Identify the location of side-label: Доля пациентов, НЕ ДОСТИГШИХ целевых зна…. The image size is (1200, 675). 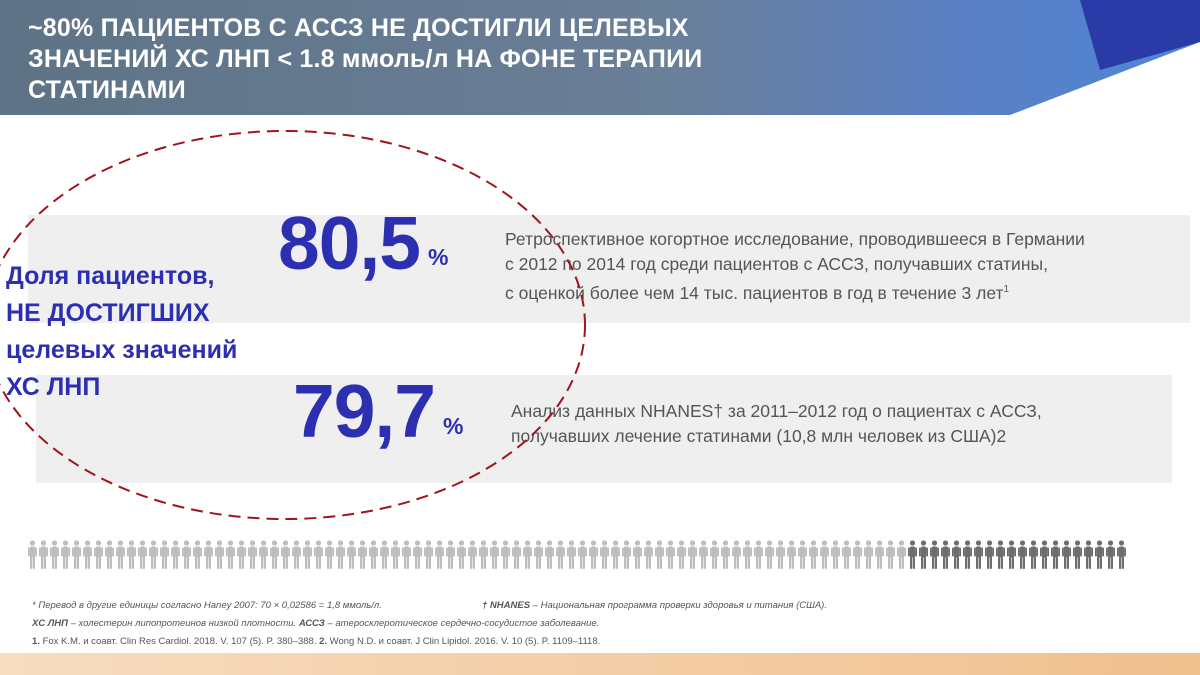
(151, 332).